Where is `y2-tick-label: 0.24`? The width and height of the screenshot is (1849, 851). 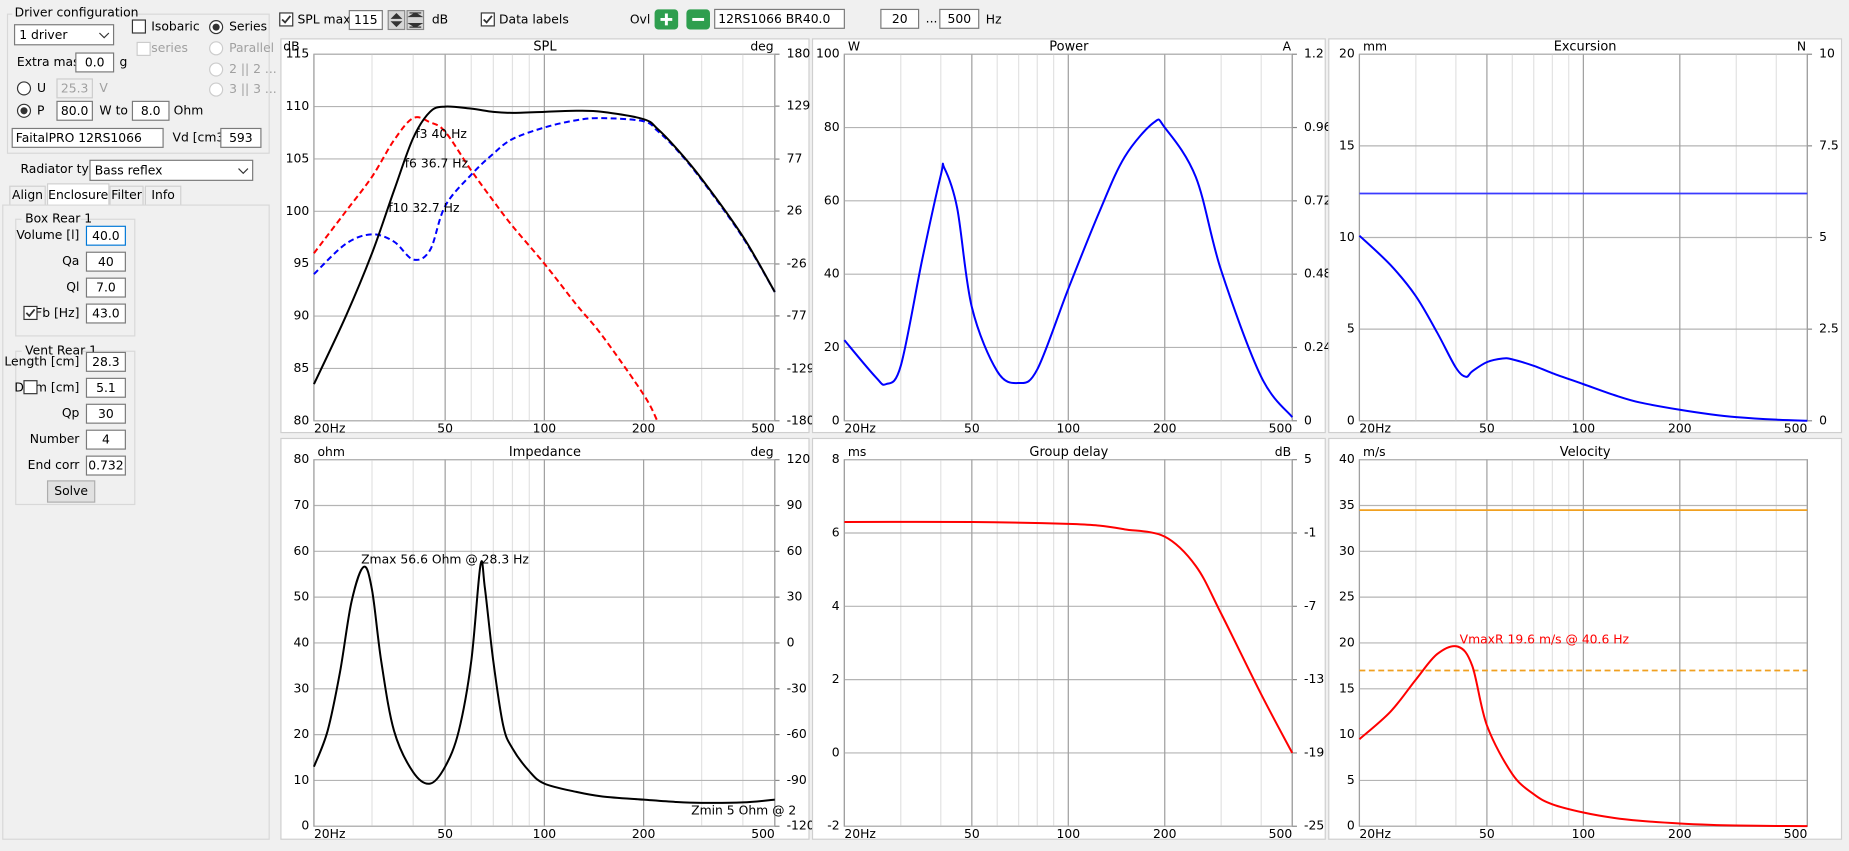
y2-tick-label: 0.24 is located at coordinates (1318, 347).